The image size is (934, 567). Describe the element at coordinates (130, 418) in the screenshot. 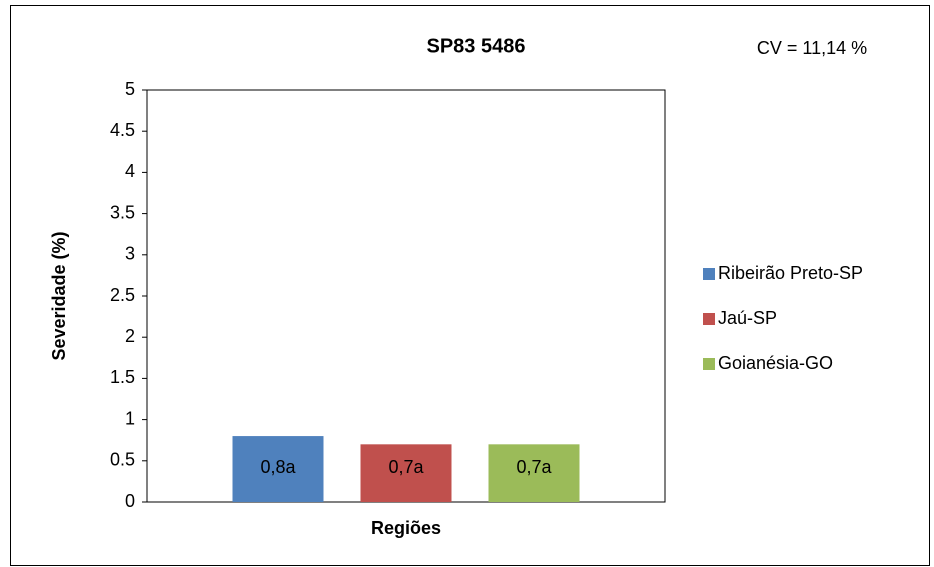

I see `y-tick-label: 1` at that location.